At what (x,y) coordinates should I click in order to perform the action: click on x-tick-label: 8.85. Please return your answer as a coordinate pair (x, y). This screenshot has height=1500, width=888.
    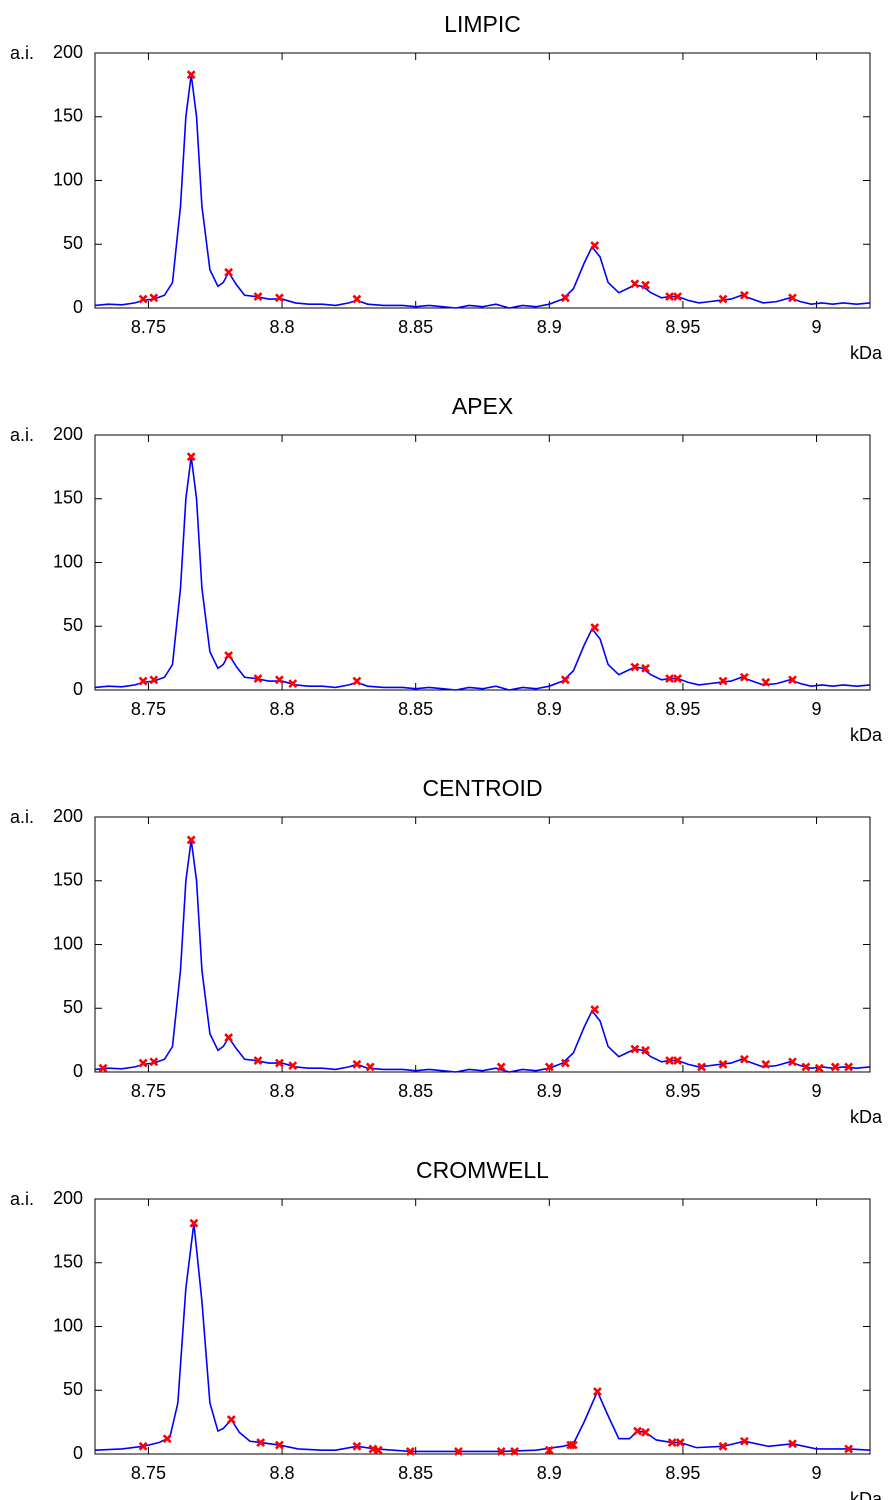
    Looking at the image, I should click on (415, 709).